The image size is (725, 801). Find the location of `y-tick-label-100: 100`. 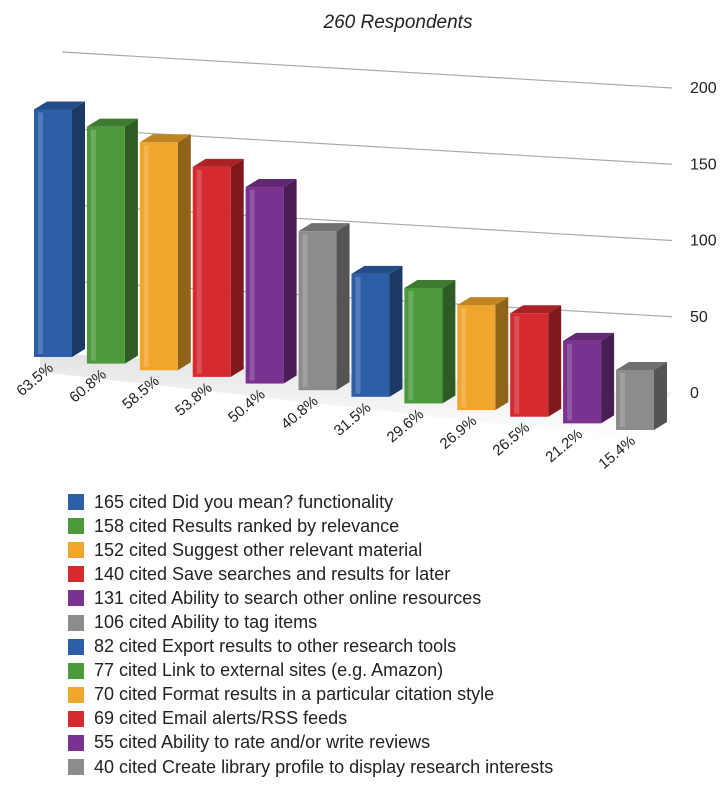

y-tick-label-100: 100 is located at coordinates (703, 241).